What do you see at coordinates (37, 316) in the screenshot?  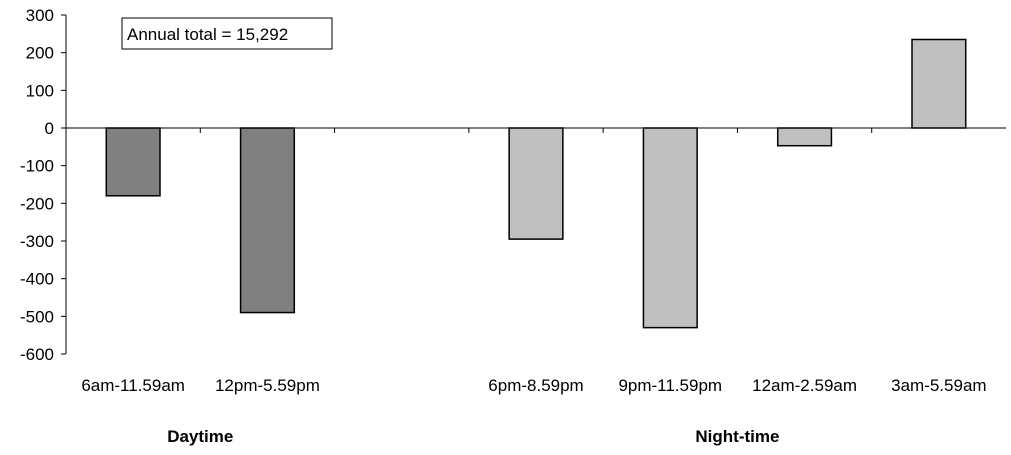 I see `y-tick-label: -500` at bounding box center [37, 316].